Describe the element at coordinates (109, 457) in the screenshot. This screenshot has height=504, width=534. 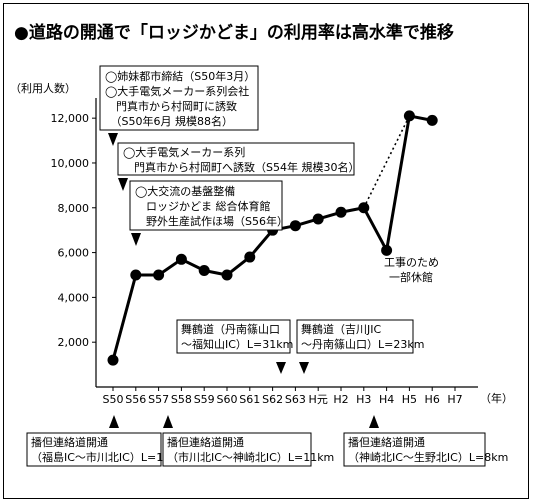
I see `svg-text: （福島IC～市川北IC）L=11km` at that location.